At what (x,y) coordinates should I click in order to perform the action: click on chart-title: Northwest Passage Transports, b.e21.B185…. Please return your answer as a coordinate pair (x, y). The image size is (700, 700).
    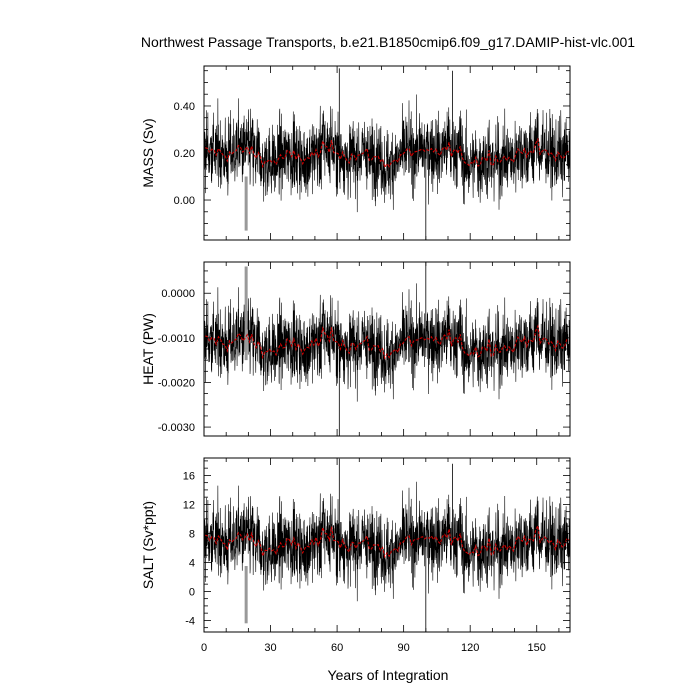
    Looking at the image, I should click on (388, 42).